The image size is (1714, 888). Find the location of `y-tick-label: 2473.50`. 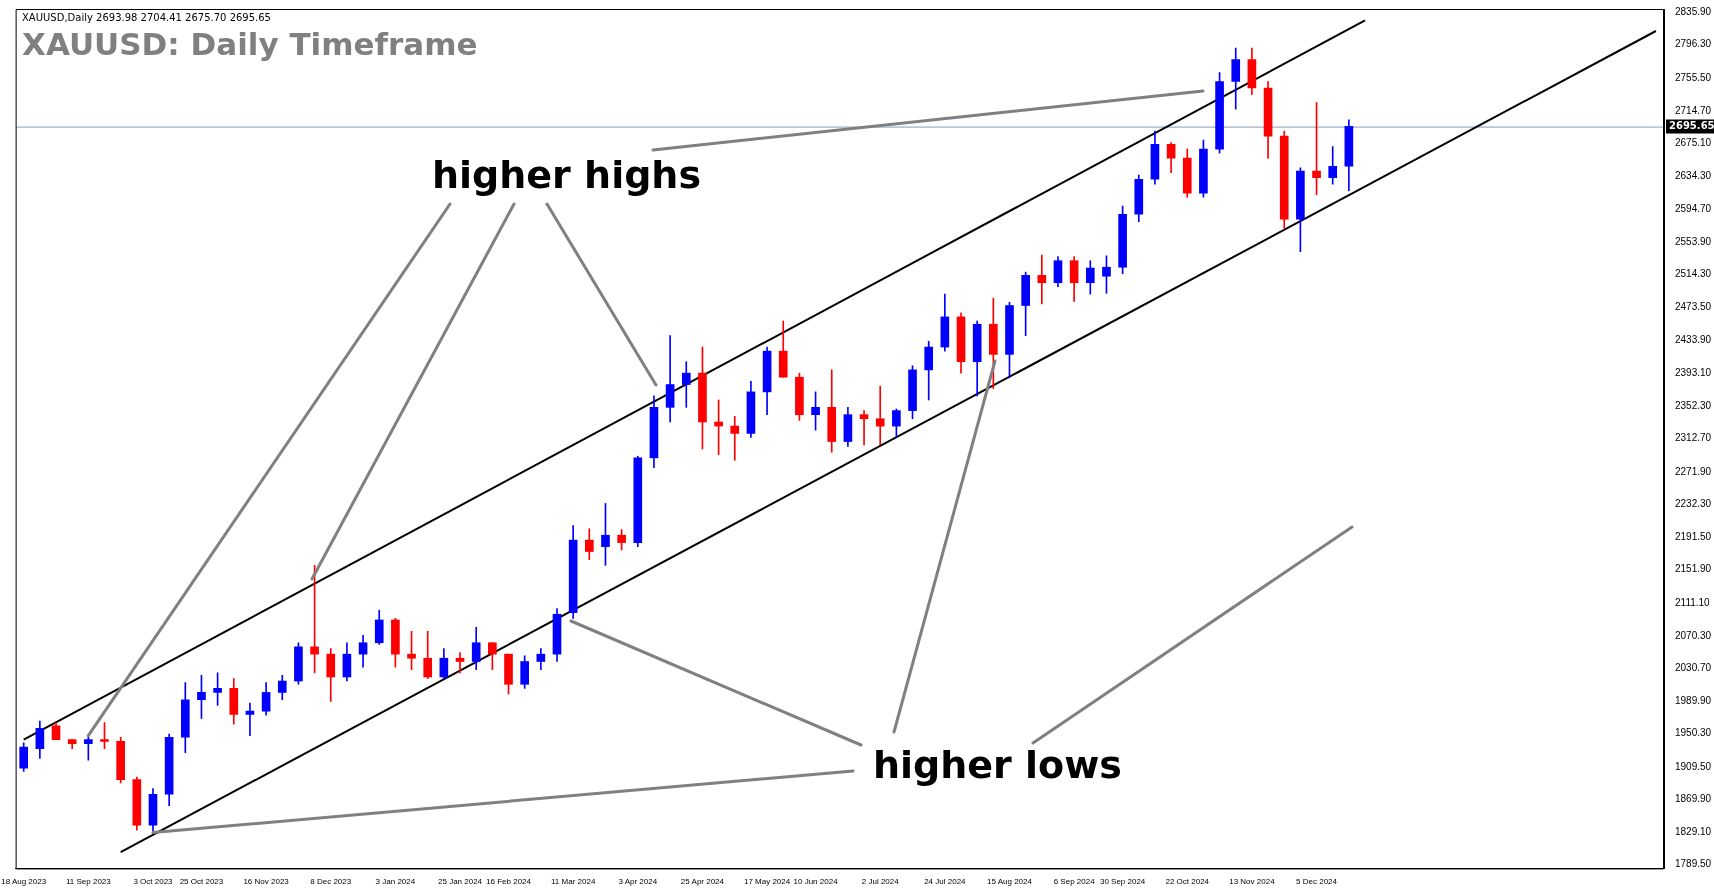

y-tick-label: 2473.50 is located at coordinates (1693, 307).